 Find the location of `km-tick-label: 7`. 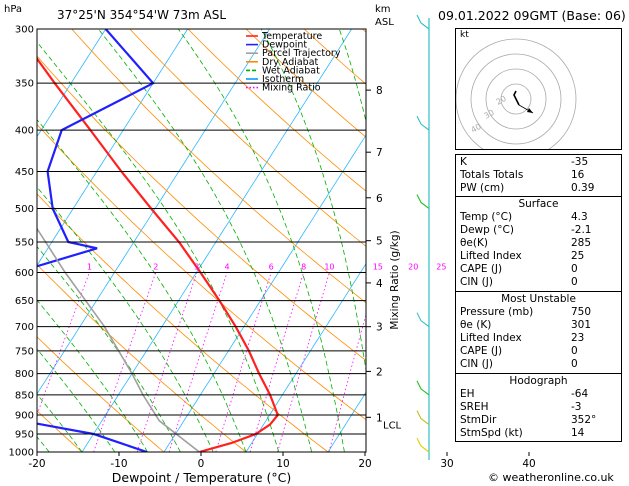

km-tick-label: 7 is located at coordinates (379, 153).